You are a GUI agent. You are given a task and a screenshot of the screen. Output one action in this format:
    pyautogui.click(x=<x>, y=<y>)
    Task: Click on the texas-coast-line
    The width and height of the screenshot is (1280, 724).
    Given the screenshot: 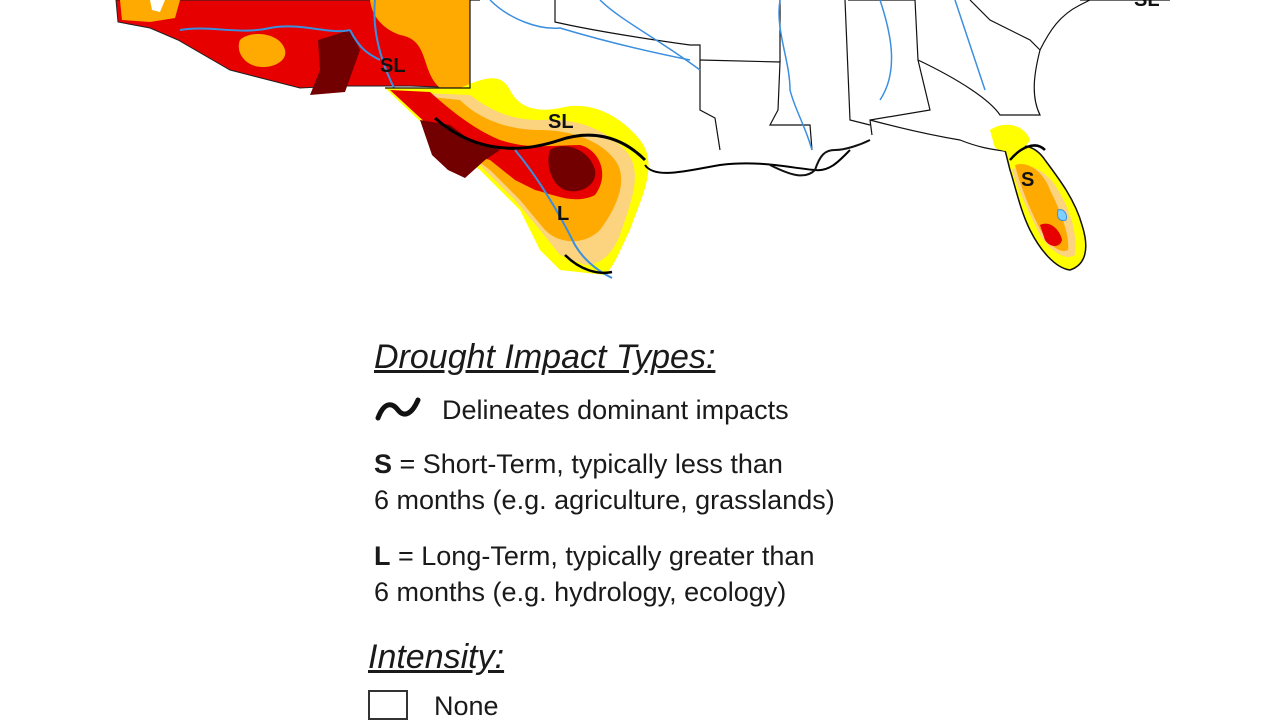 What is the action you would take?
    pyautogui.click(x=747, y=161)
    